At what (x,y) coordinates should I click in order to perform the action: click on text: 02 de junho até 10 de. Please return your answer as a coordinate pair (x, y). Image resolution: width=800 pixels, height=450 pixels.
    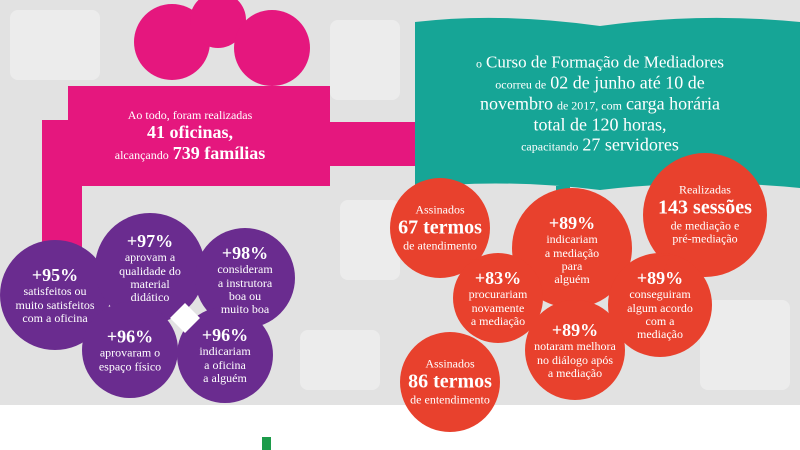
    Looking at the image, I should click on (627, 82).